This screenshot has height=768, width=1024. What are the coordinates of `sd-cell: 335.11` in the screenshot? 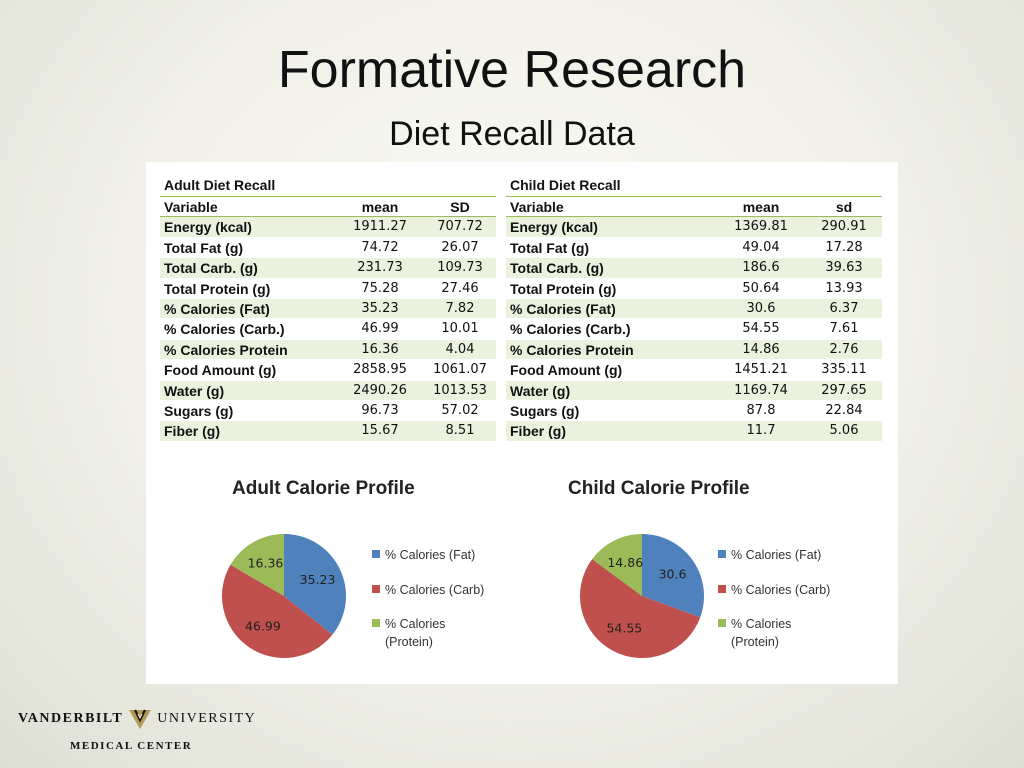 It's located at (844, 370).